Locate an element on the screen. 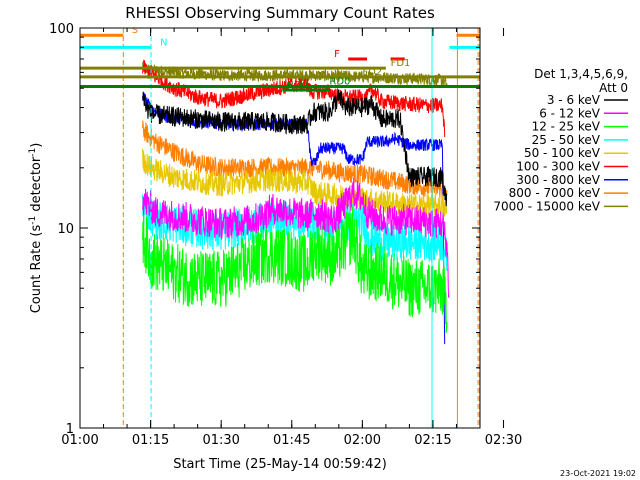 Image resolution: width=640 pixels, height=480 pixels. y-axis-label-main: Count Rate (s is located at coordinates (36, 269).